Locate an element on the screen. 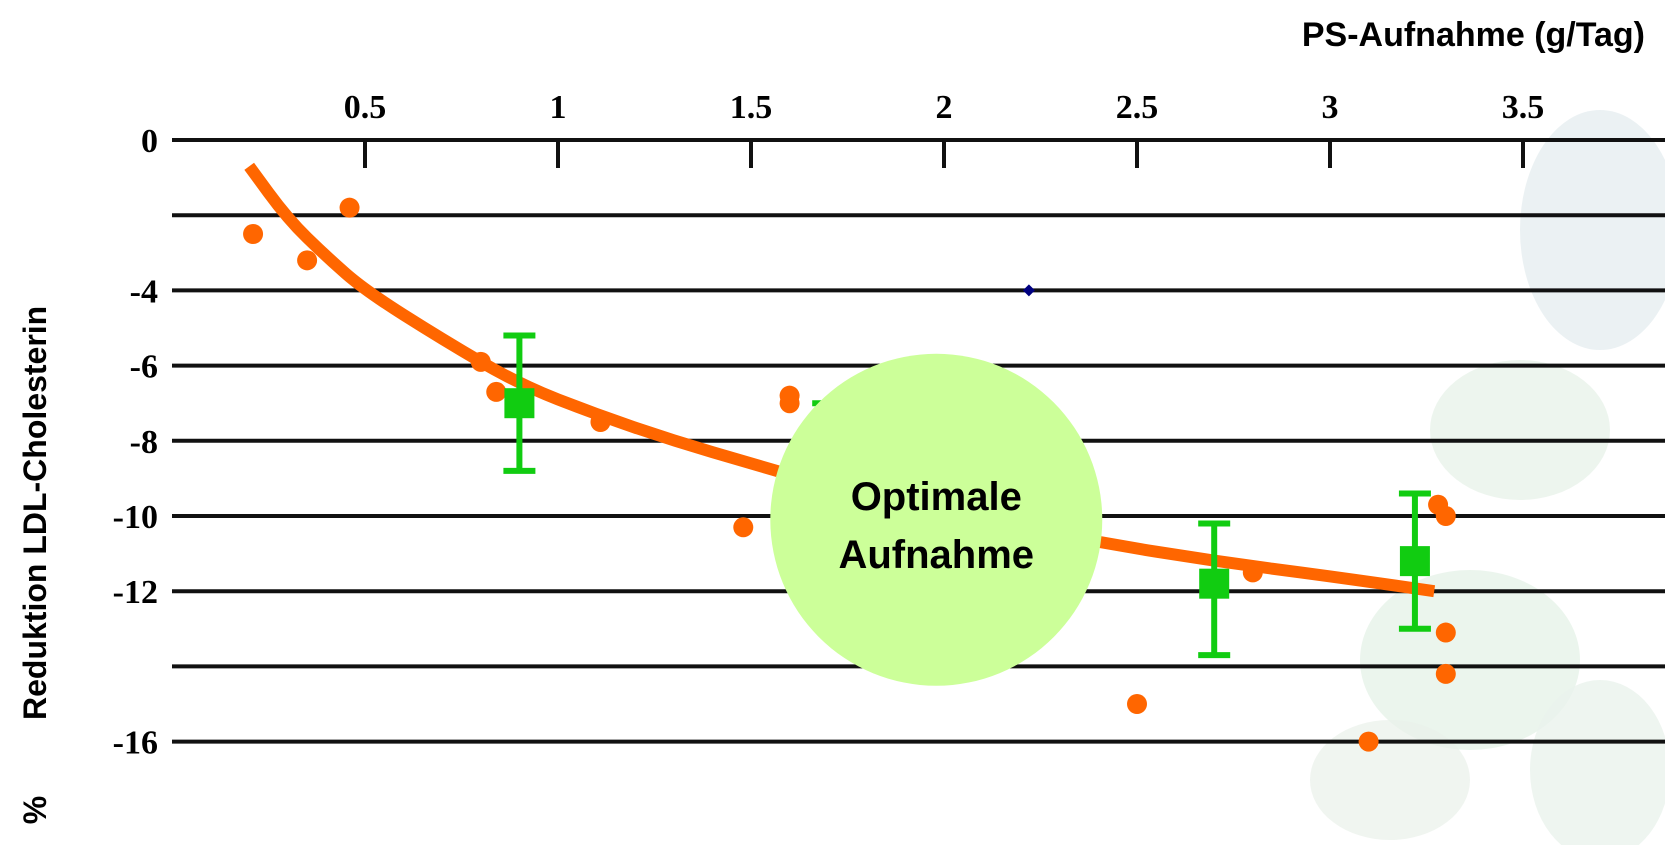 This screenshot has height=845, width=1665. y-tick-label: -16 is located at coordinates (135, 743).